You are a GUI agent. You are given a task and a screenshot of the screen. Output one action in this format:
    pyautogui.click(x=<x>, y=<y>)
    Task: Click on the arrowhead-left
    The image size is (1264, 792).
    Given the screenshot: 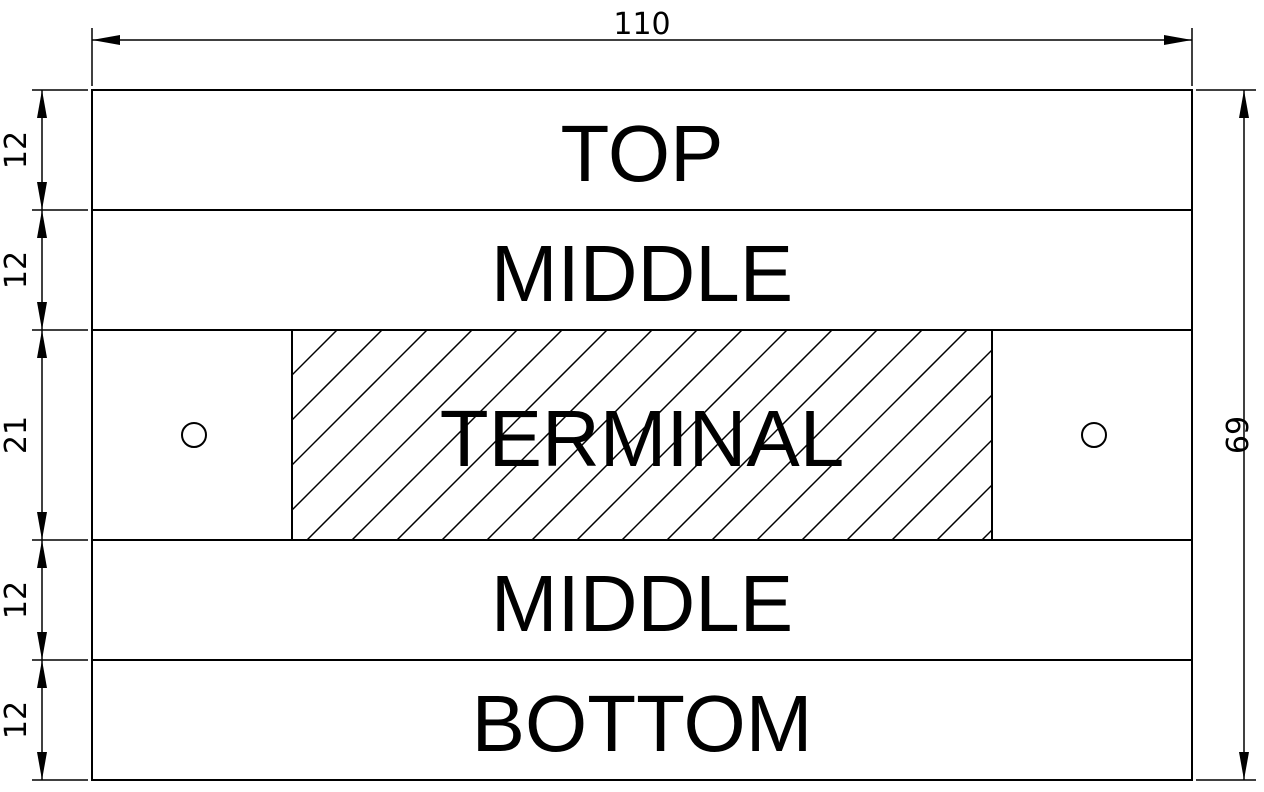 What is the action you would take?
    pyautogui.click(x=106, y=40)
    